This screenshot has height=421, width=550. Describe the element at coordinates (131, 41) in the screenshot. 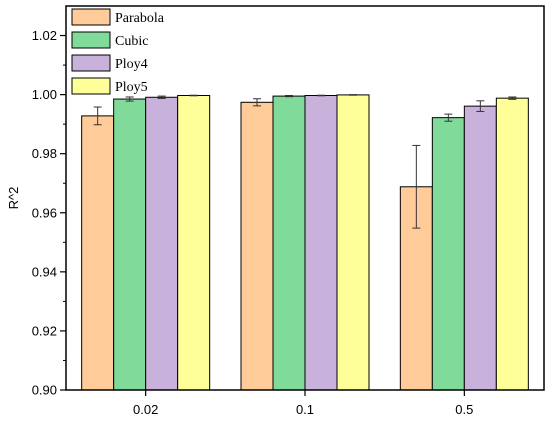

I see `legend-label: Cubic` at that location.